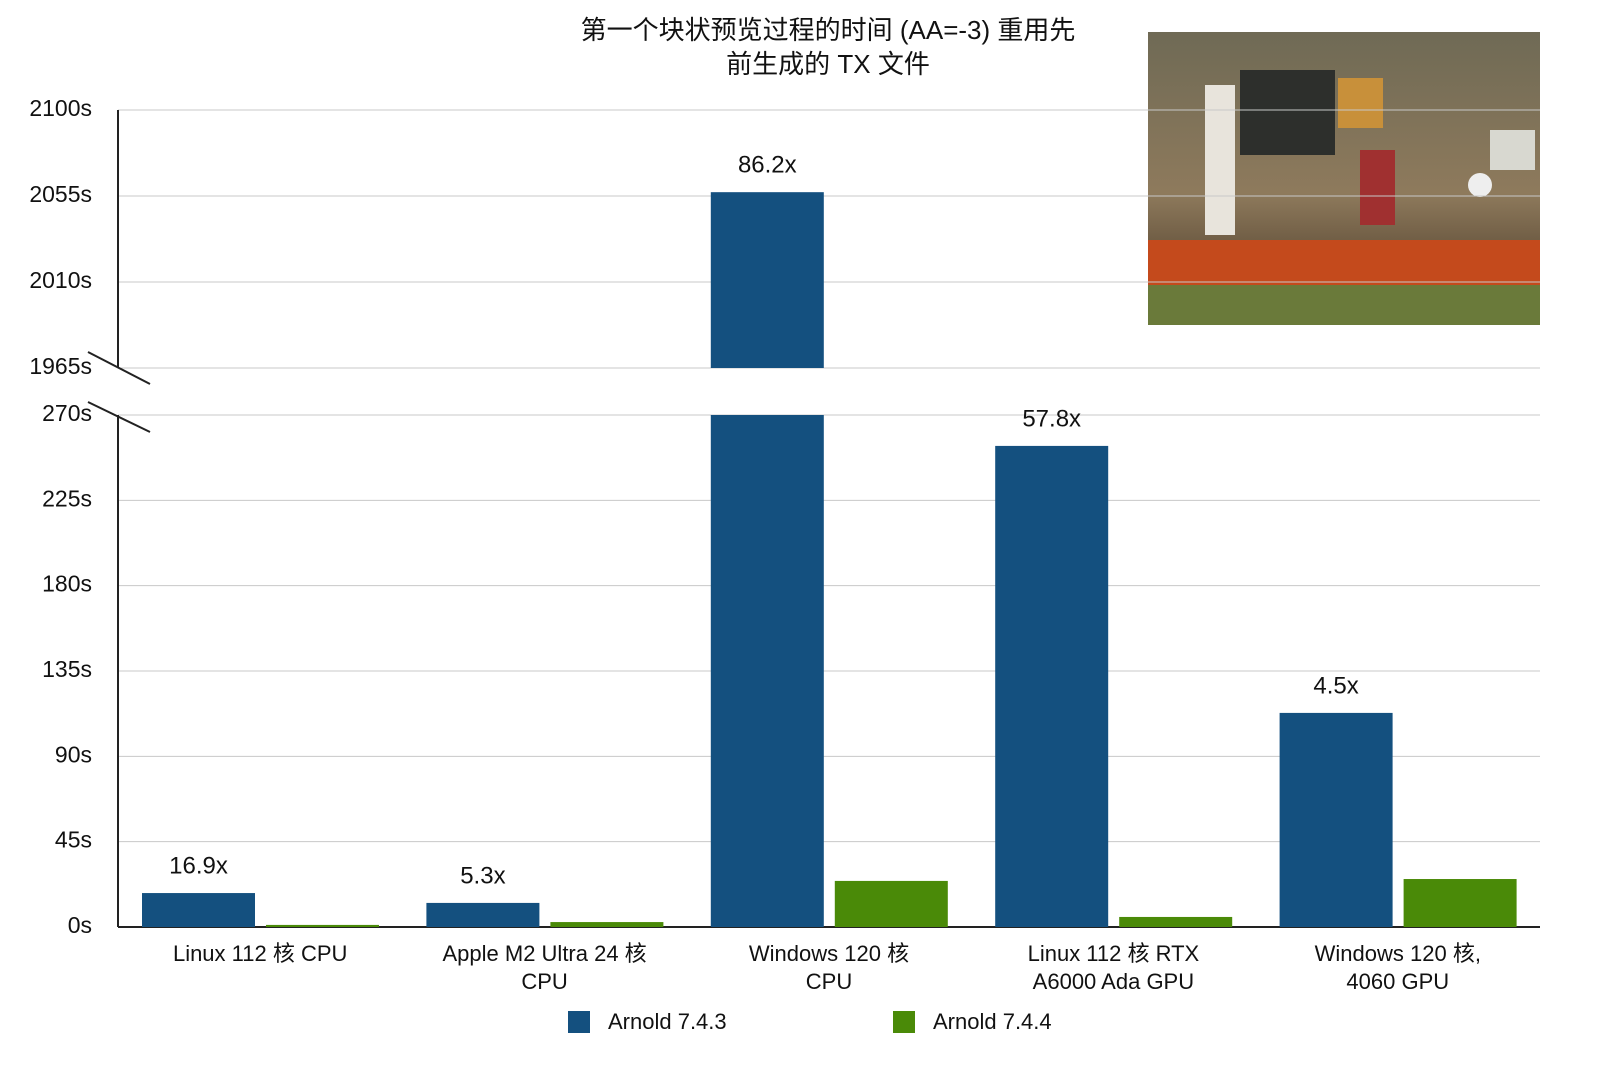 The height and width of the screenshot is (1080, 1600). I want to click on y-tick-label: 2055s, so click(60, 194).